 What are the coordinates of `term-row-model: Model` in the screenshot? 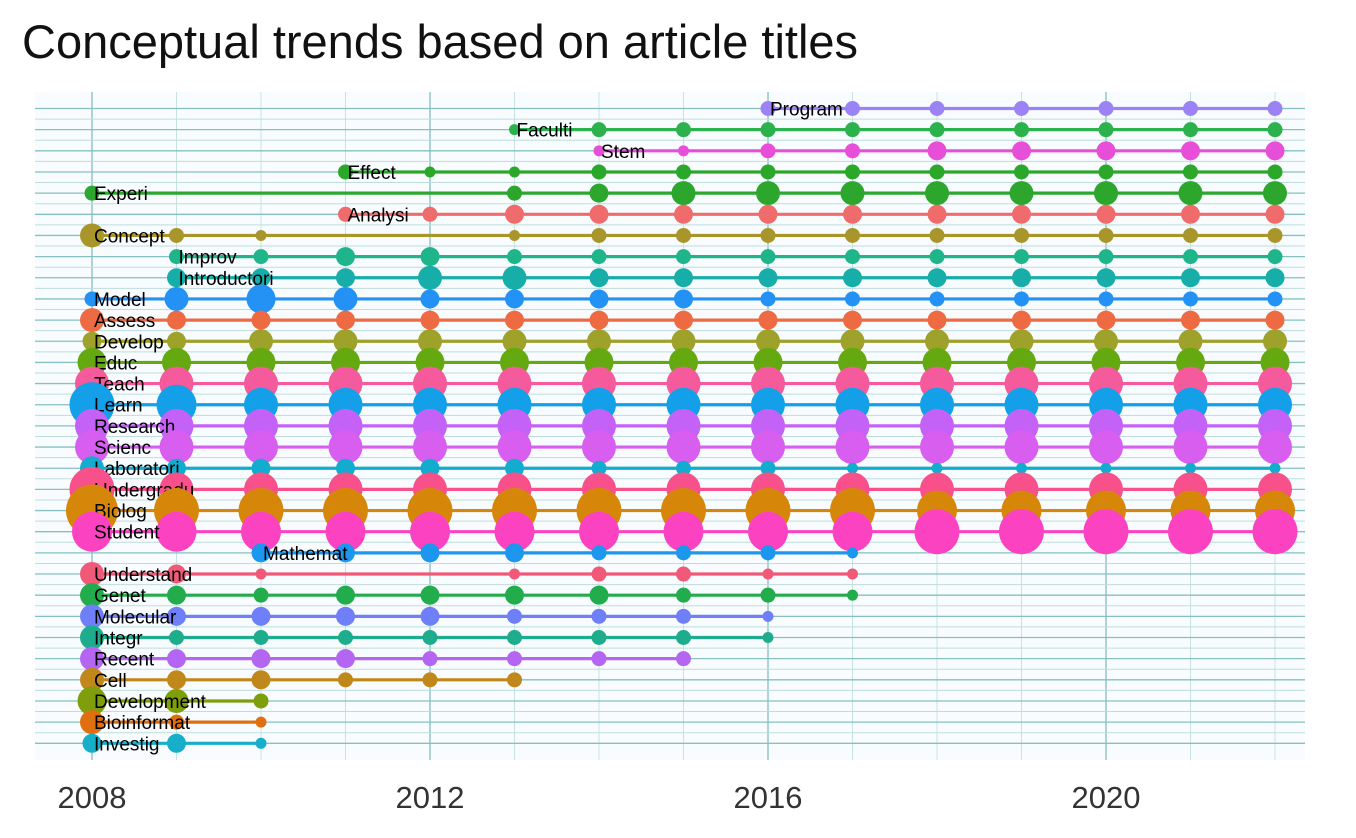 It's located at (683, 299).